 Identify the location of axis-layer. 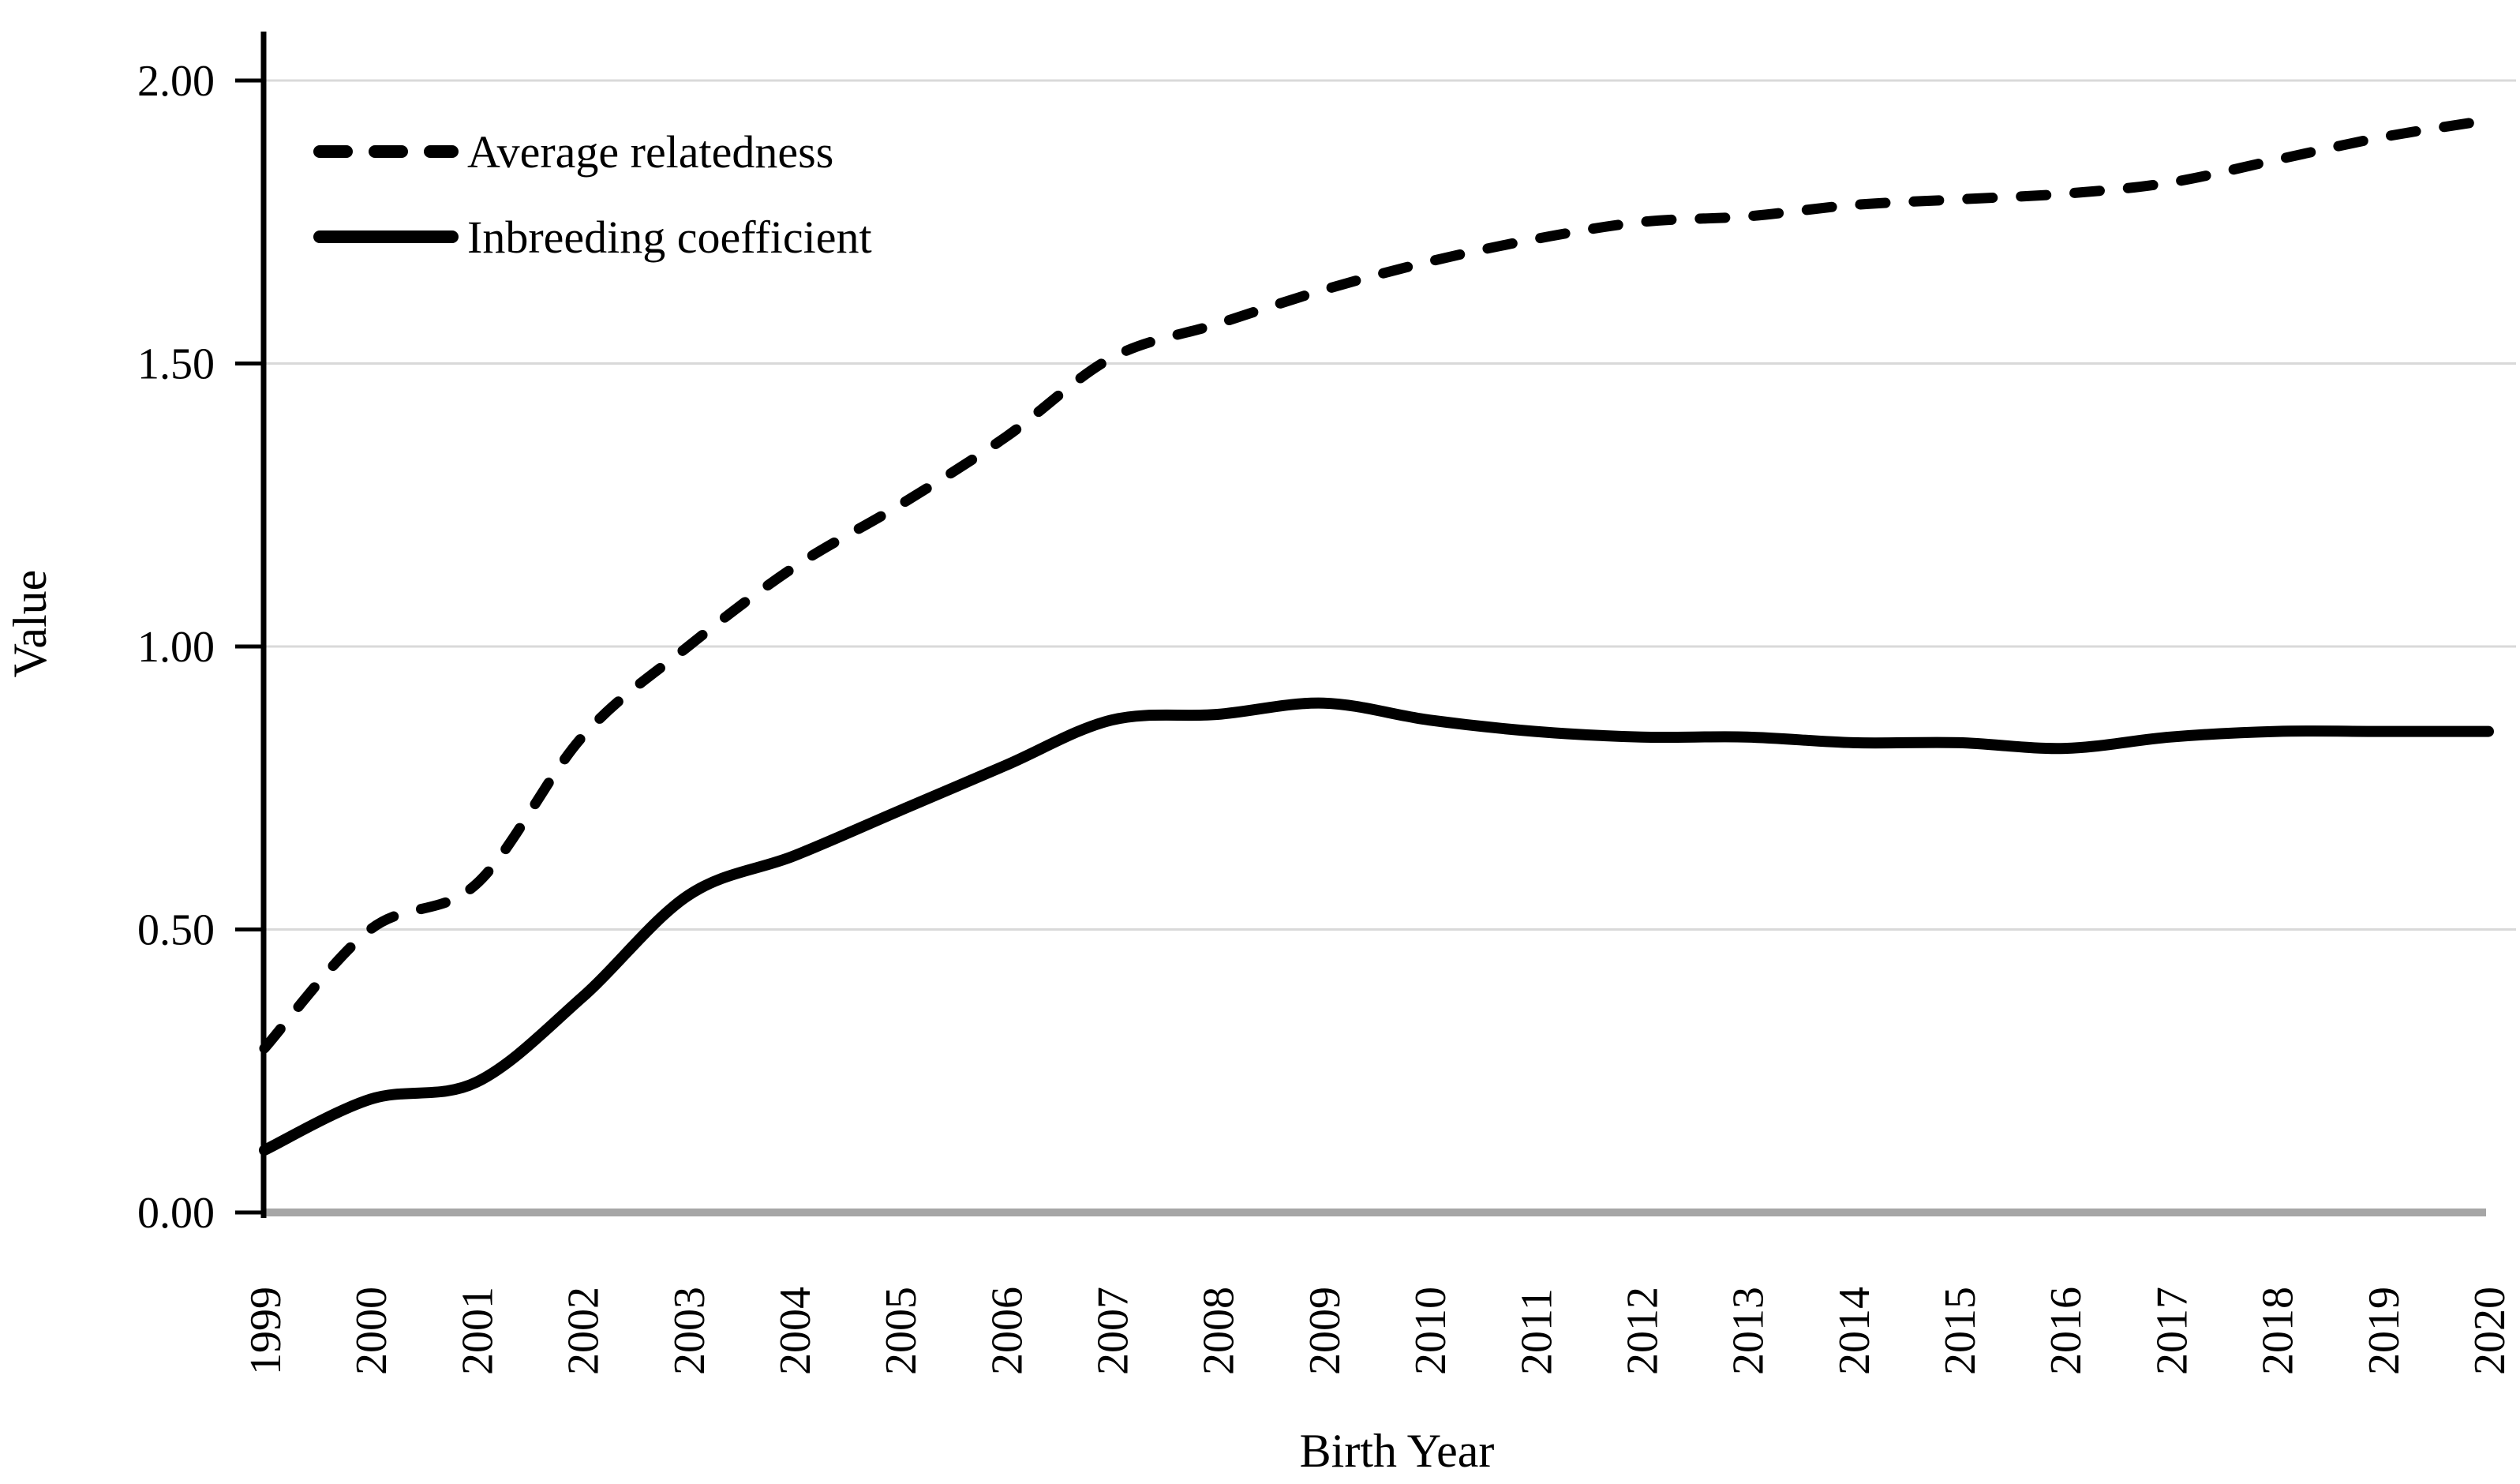
(251, 625).